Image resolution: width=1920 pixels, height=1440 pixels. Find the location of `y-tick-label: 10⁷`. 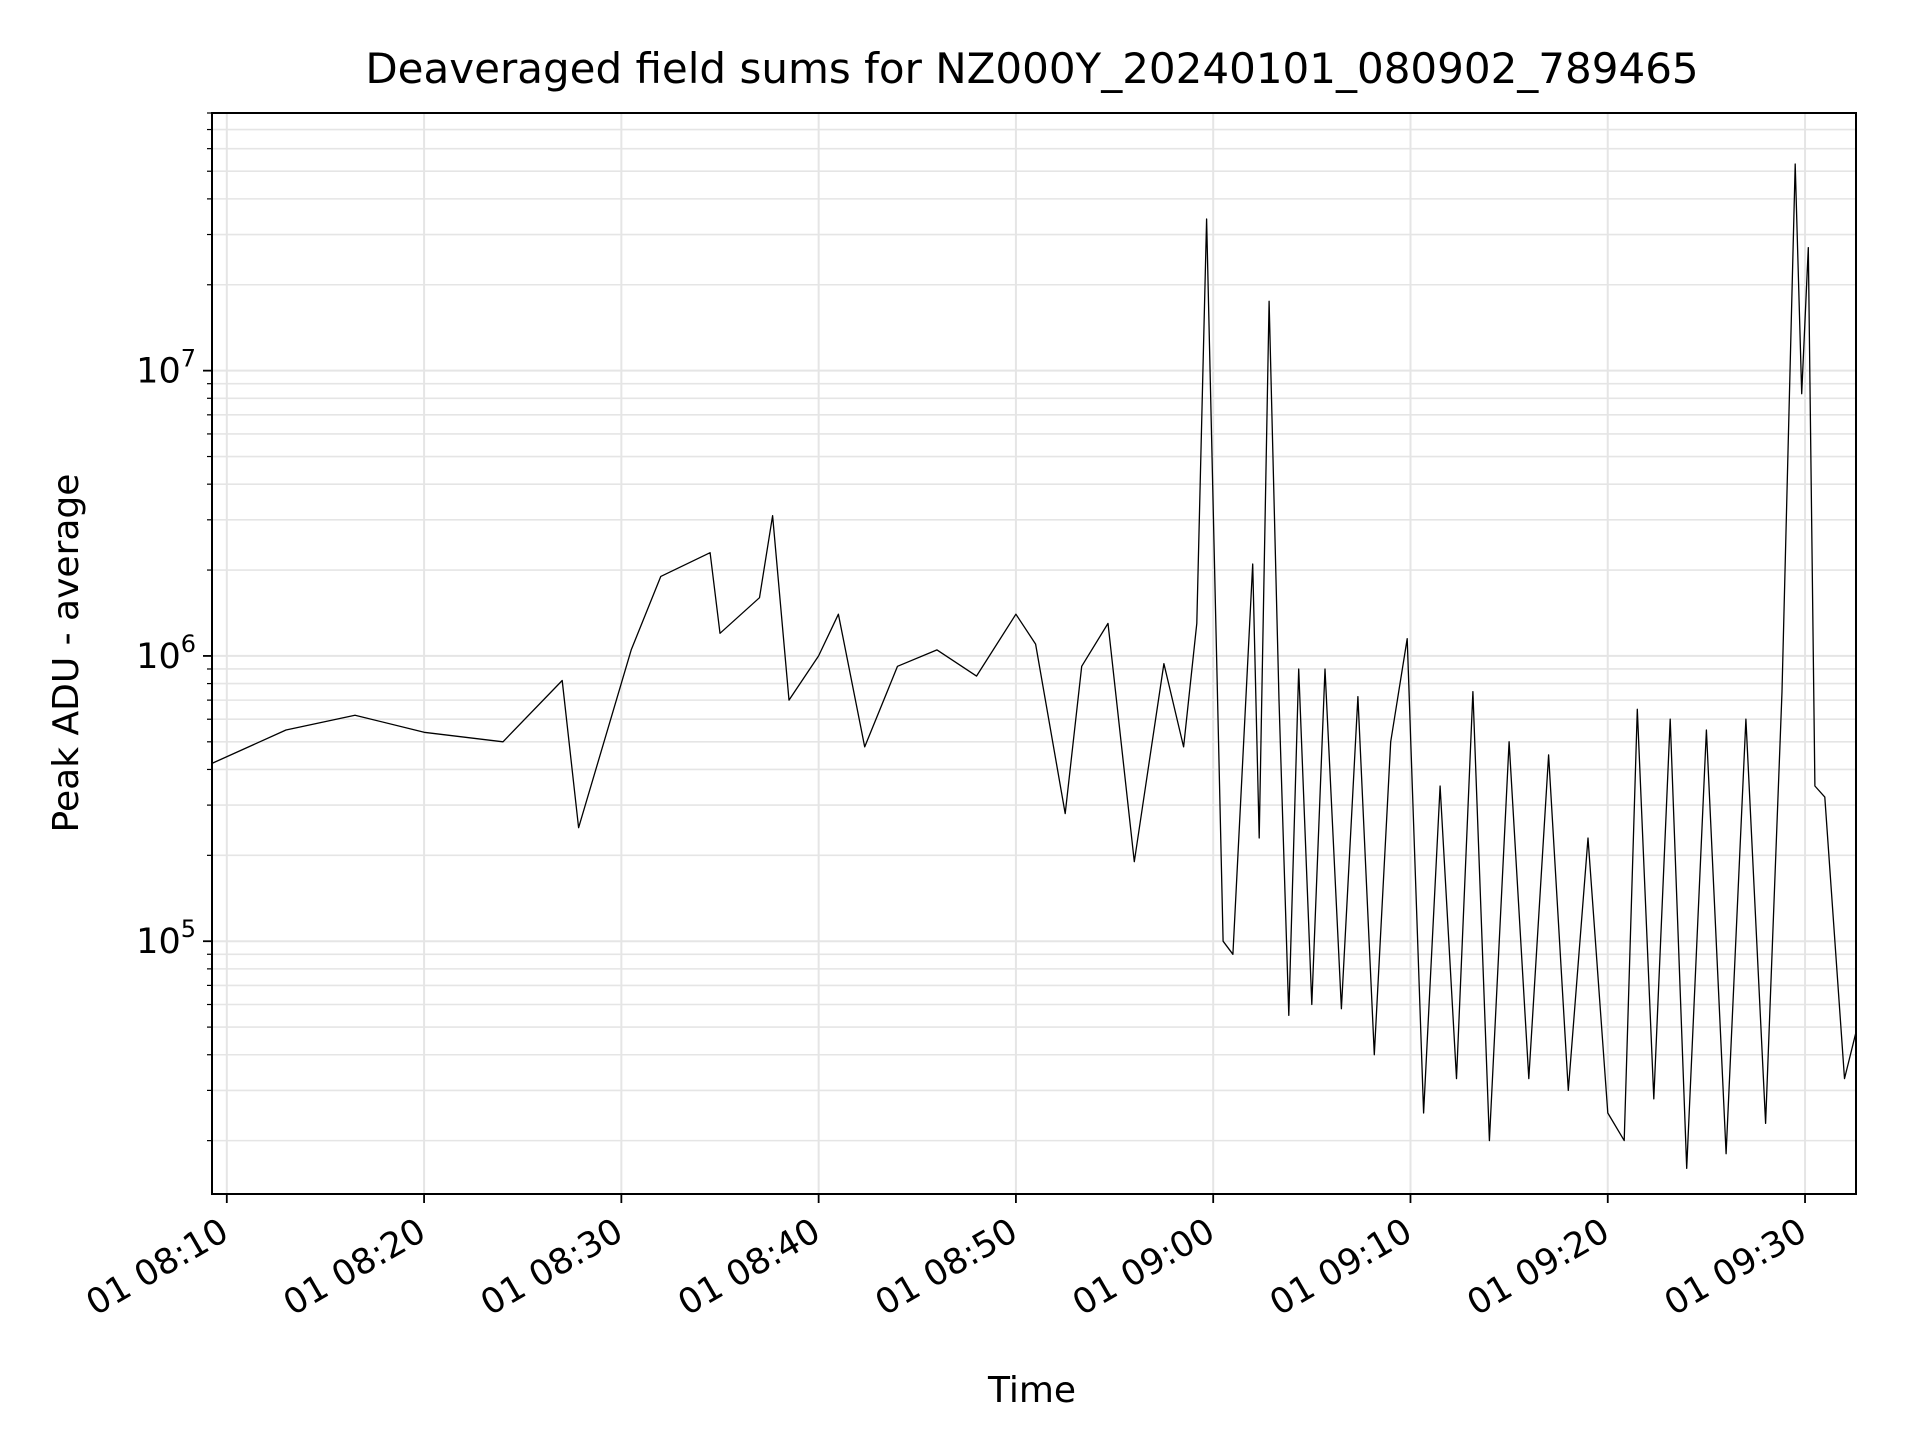

y-tick-label: 10⁷ is located at coordinates (166, 368).